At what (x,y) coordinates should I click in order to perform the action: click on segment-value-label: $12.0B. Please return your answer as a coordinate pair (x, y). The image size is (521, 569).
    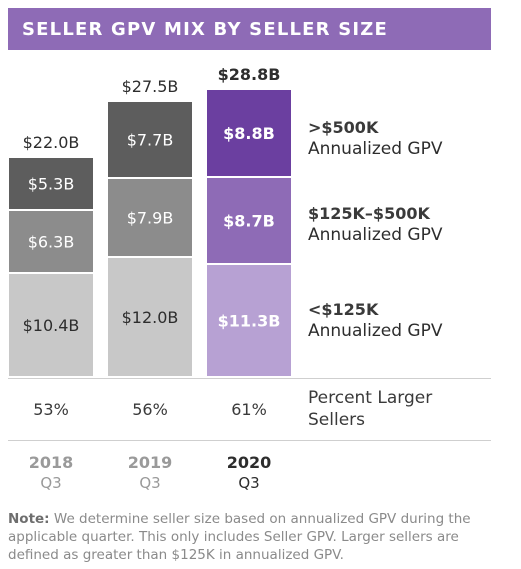
    Looking at the image, I should click on (150, 317).